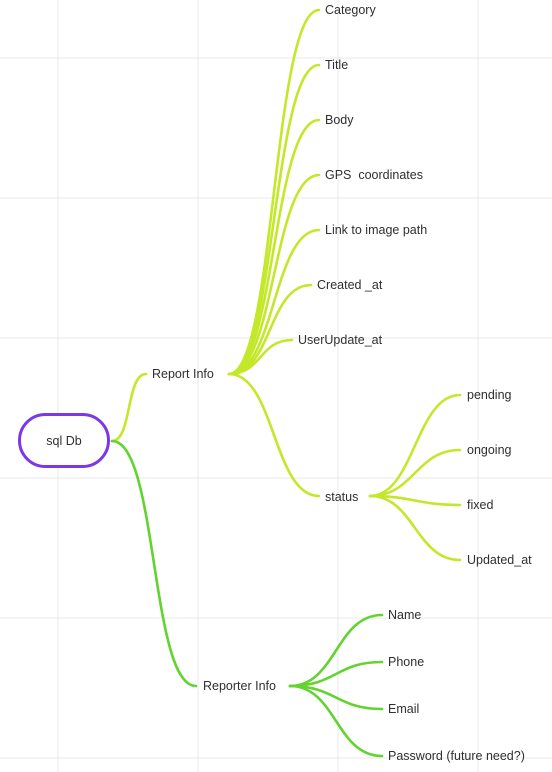  I want to click on edge-root-reporter-info, so click(154, 563).